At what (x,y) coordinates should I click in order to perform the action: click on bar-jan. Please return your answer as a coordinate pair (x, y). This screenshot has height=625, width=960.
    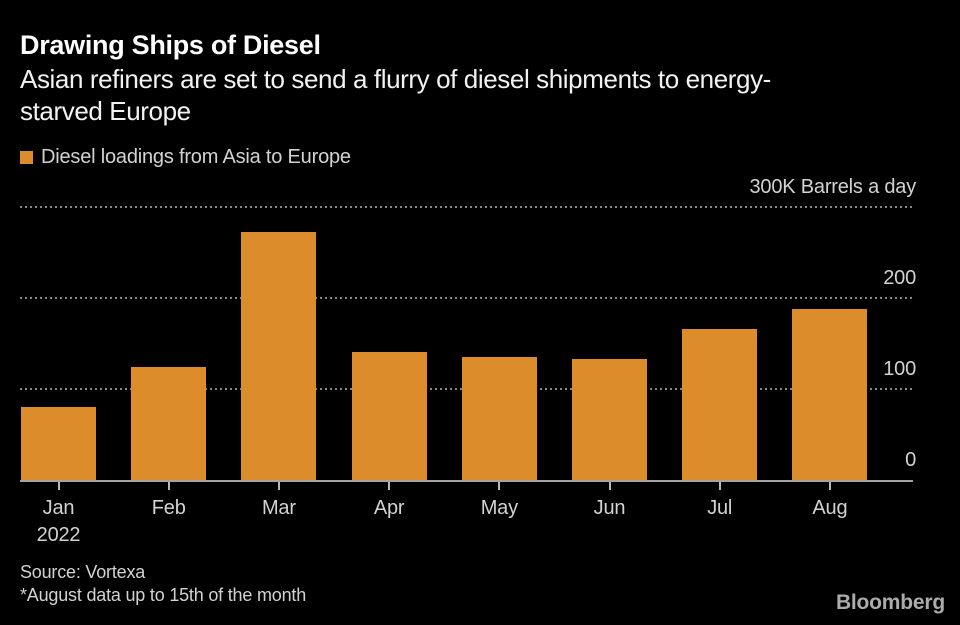
    Looking at the image, I should click on (58, 443).